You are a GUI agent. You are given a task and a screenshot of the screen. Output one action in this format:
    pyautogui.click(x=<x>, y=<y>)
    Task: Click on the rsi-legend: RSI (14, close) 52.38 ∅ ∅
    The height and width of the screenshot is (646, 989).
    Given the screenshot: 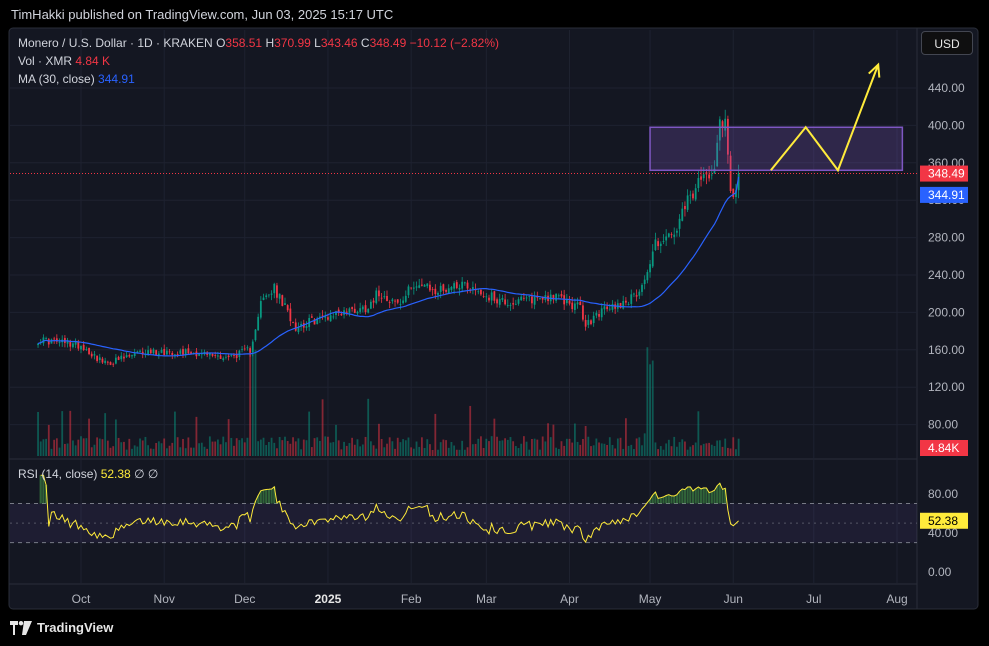 What is the action you would take?
    pyautogui.click(x=88, y=474)
    